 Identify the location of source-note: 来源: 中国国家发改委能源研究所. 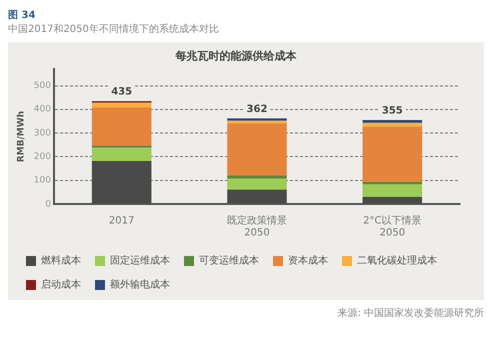
(410, 313).